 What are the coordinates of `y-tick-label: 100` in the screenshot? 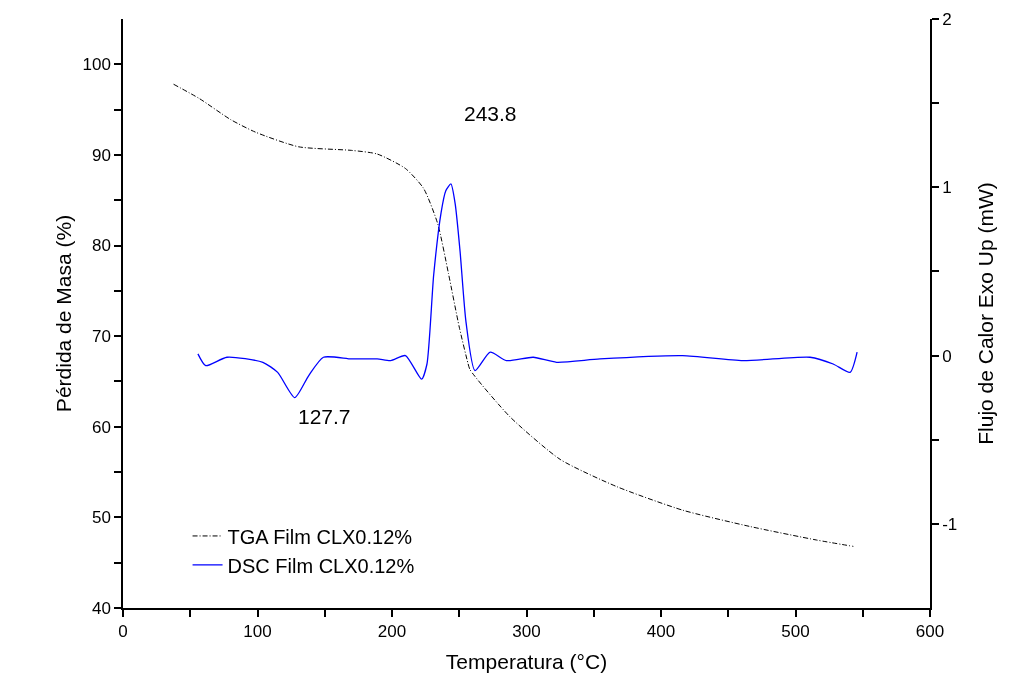 It's located at (96, 65).